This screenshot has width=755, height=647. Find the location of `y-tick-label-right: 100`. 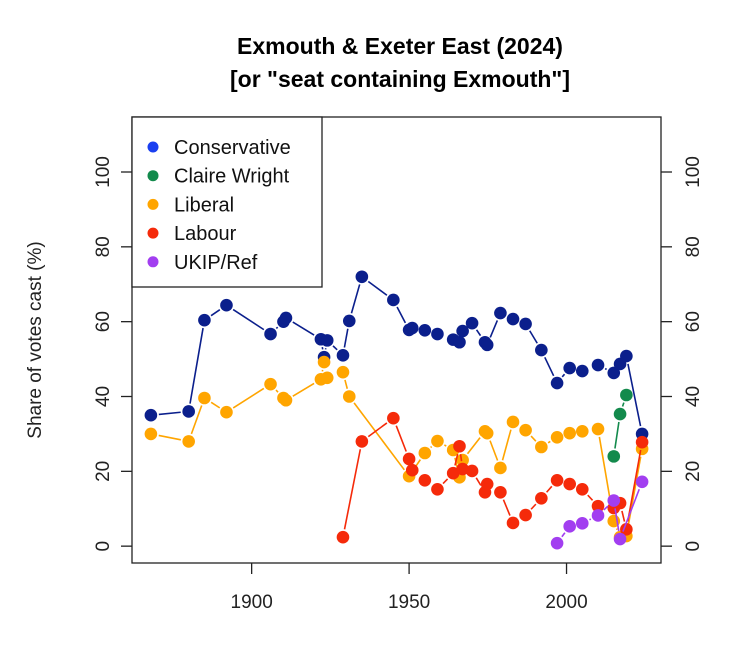

y-tick-label-right: 100 is located at coordinates (693, 172).